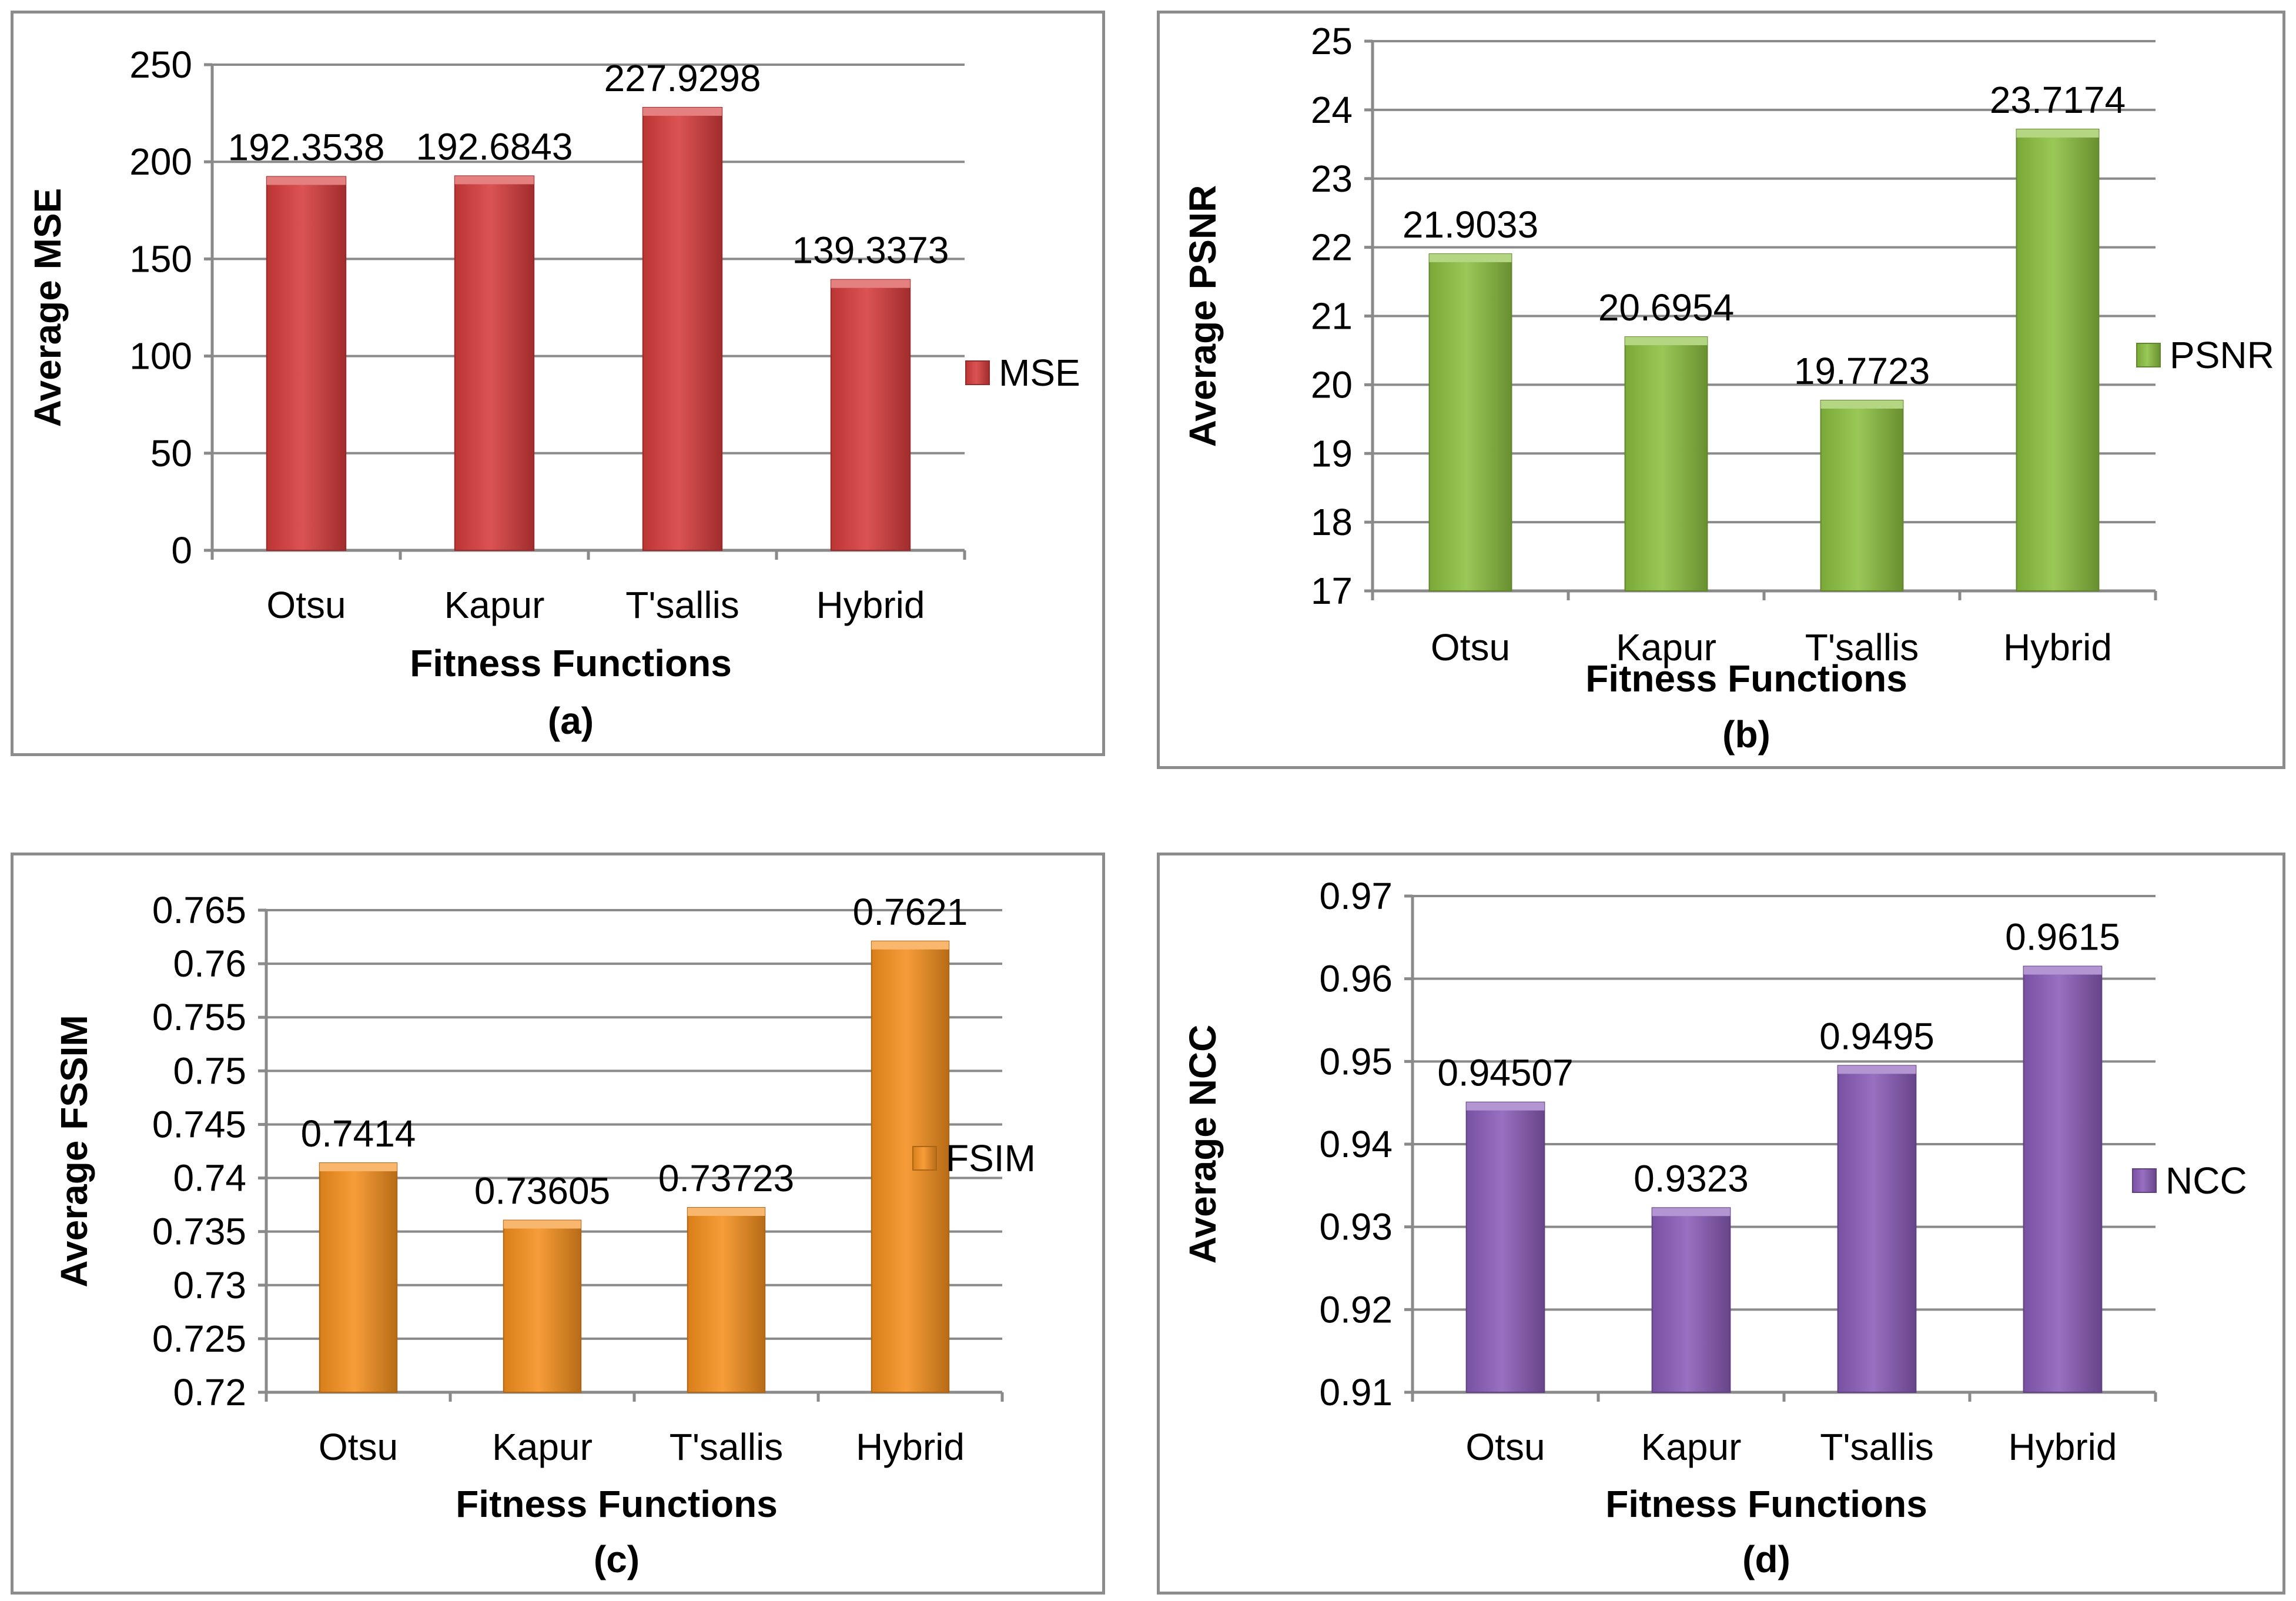 Image resolution: width=2296 pixels, height=1601 pixels. I want to click on data-label: 23.7174, so click(2058, 100).